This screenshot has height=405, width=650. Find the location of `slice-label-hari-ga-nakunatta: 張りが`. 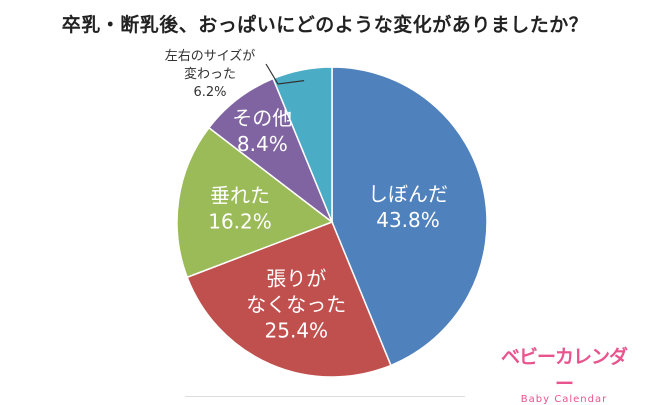

slice-label-hari-ga-nakunatta: 張りが is located at coordinates (296, 279).